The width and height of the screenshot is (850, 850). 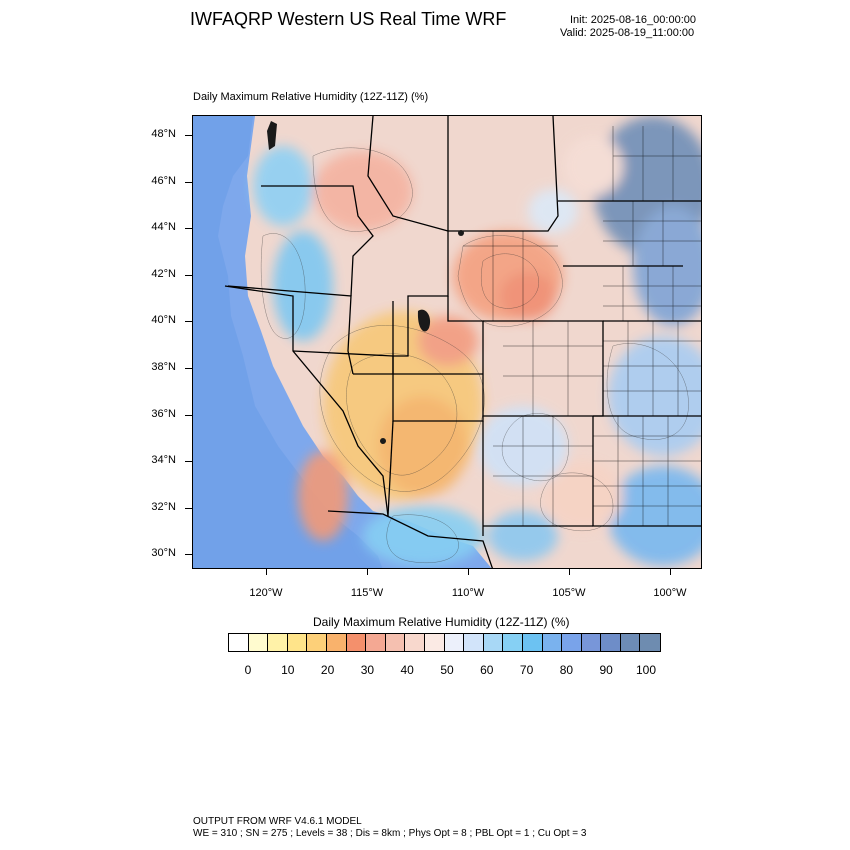 What do you see at coordinates (163, 273) in the screenshot?
I see `lat-label: 42°N` at bounding box center [163, 273].